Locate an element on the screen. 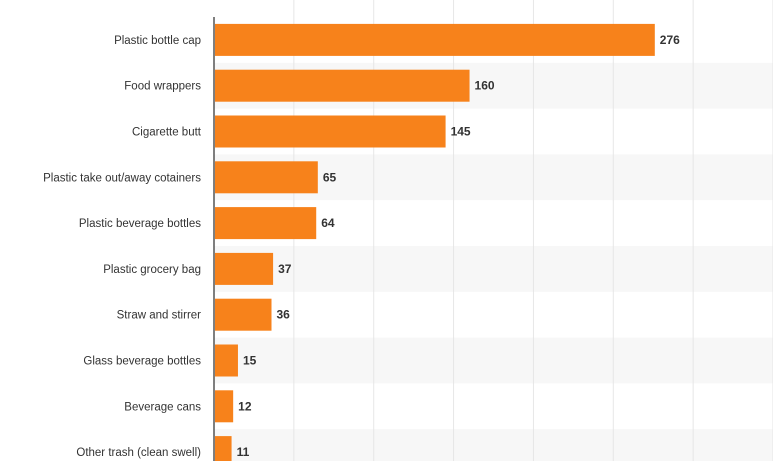  category-label: Plastic bottle cap is located at coordinates (157, 41).